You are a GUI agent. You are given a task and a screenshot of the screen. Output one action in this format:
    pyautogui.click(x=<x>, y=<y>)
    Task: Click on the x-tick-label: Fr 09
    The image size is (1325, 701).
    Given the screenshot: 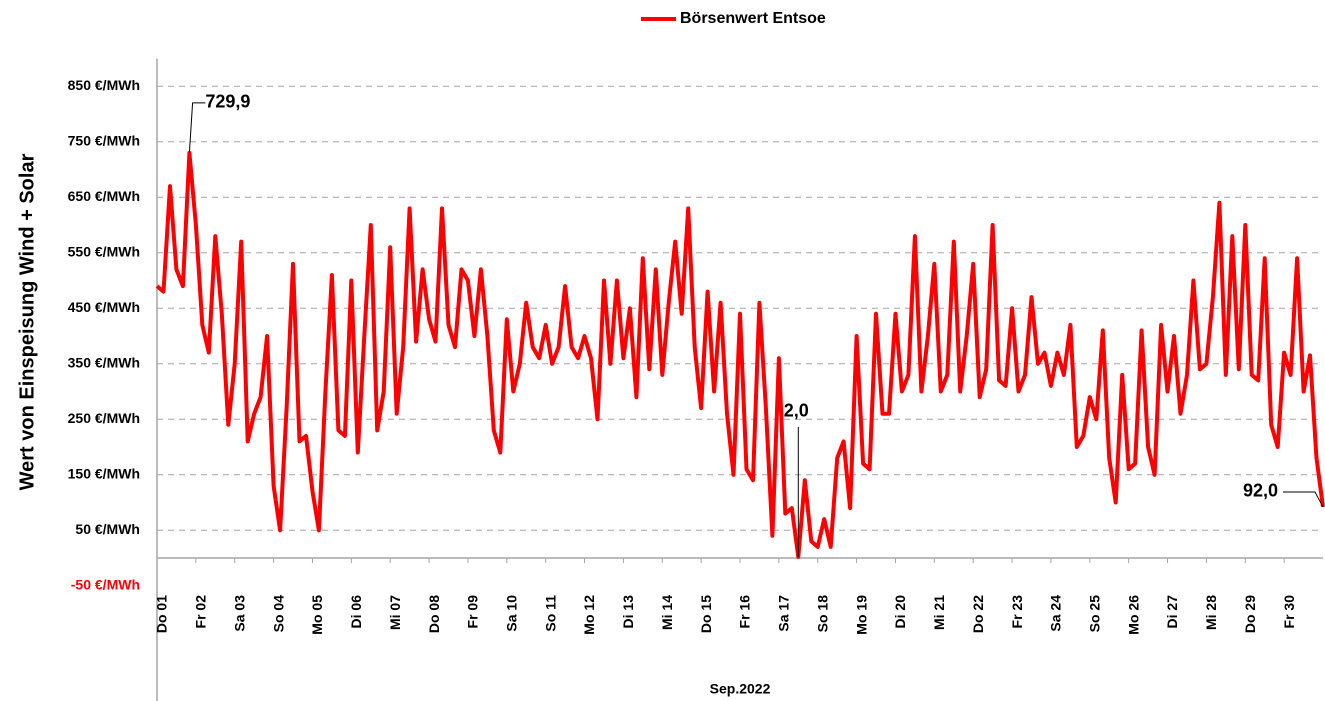 What is the action you would take?
    pyautogui.click(x=473, y=612)
    